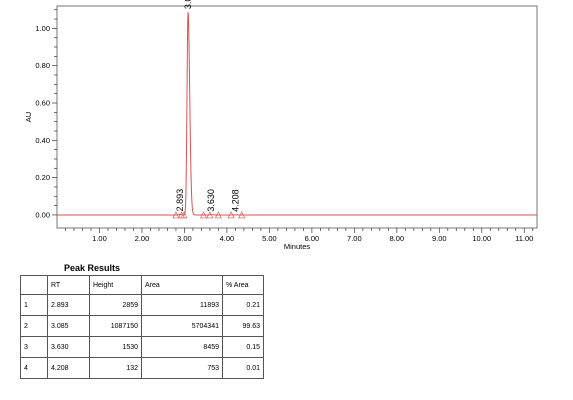  I want to click on x-tick-label: 5.00, so click(269, 238).